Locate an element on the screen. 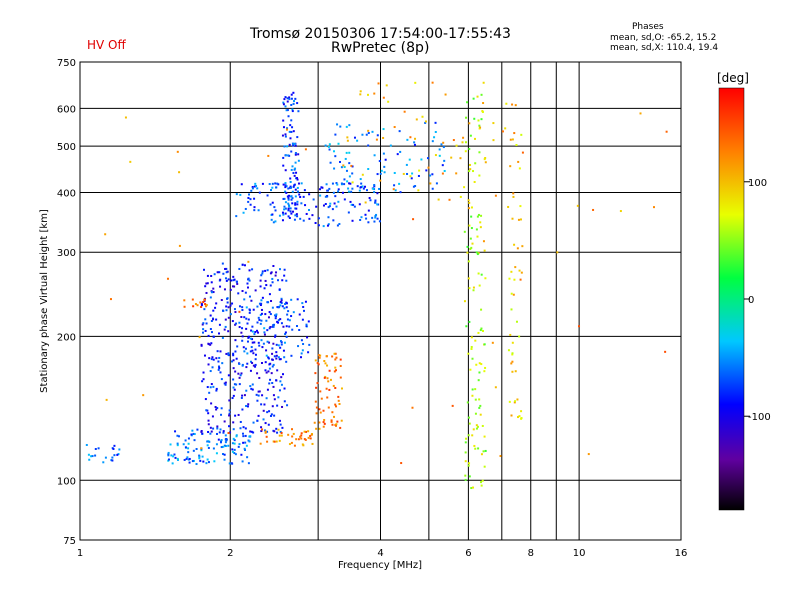  phases-title: Phases is located at coordinates (648, 27).